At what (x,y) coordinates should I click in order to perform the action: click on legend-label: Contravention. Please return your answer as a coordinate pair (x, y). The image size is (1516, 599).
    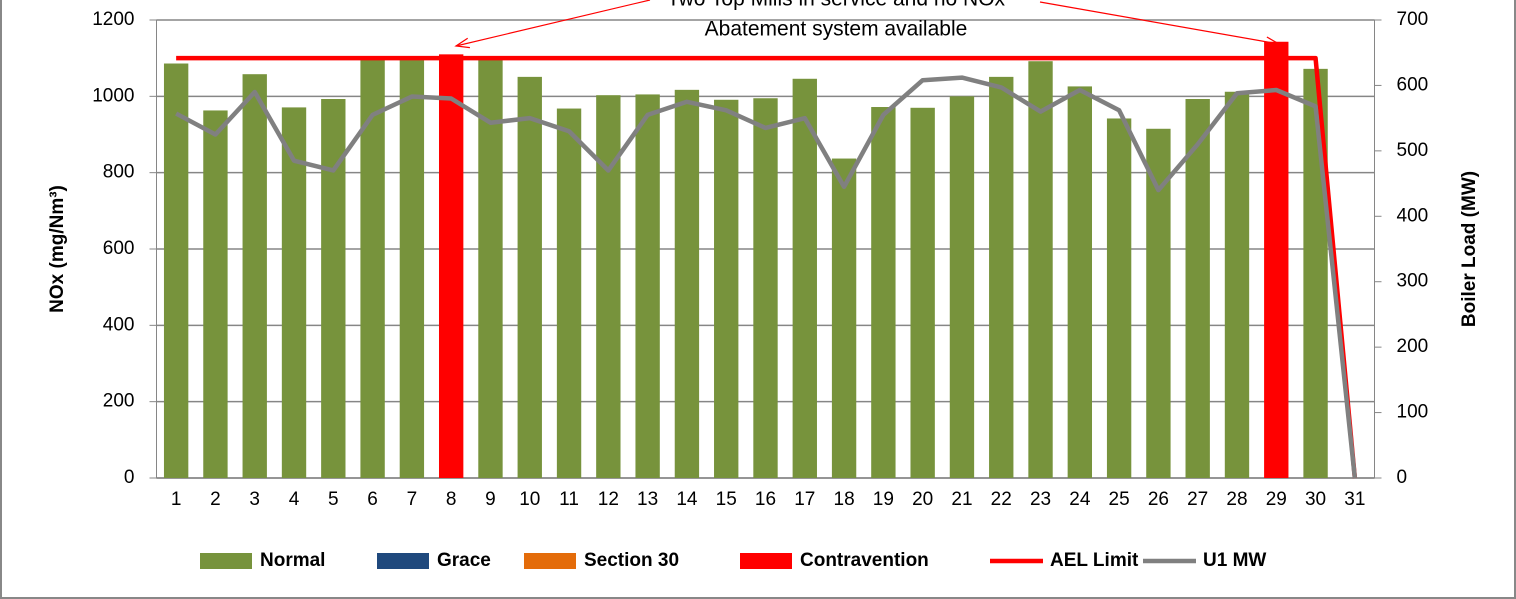
    Looking at the image, I should click on (864, 560).